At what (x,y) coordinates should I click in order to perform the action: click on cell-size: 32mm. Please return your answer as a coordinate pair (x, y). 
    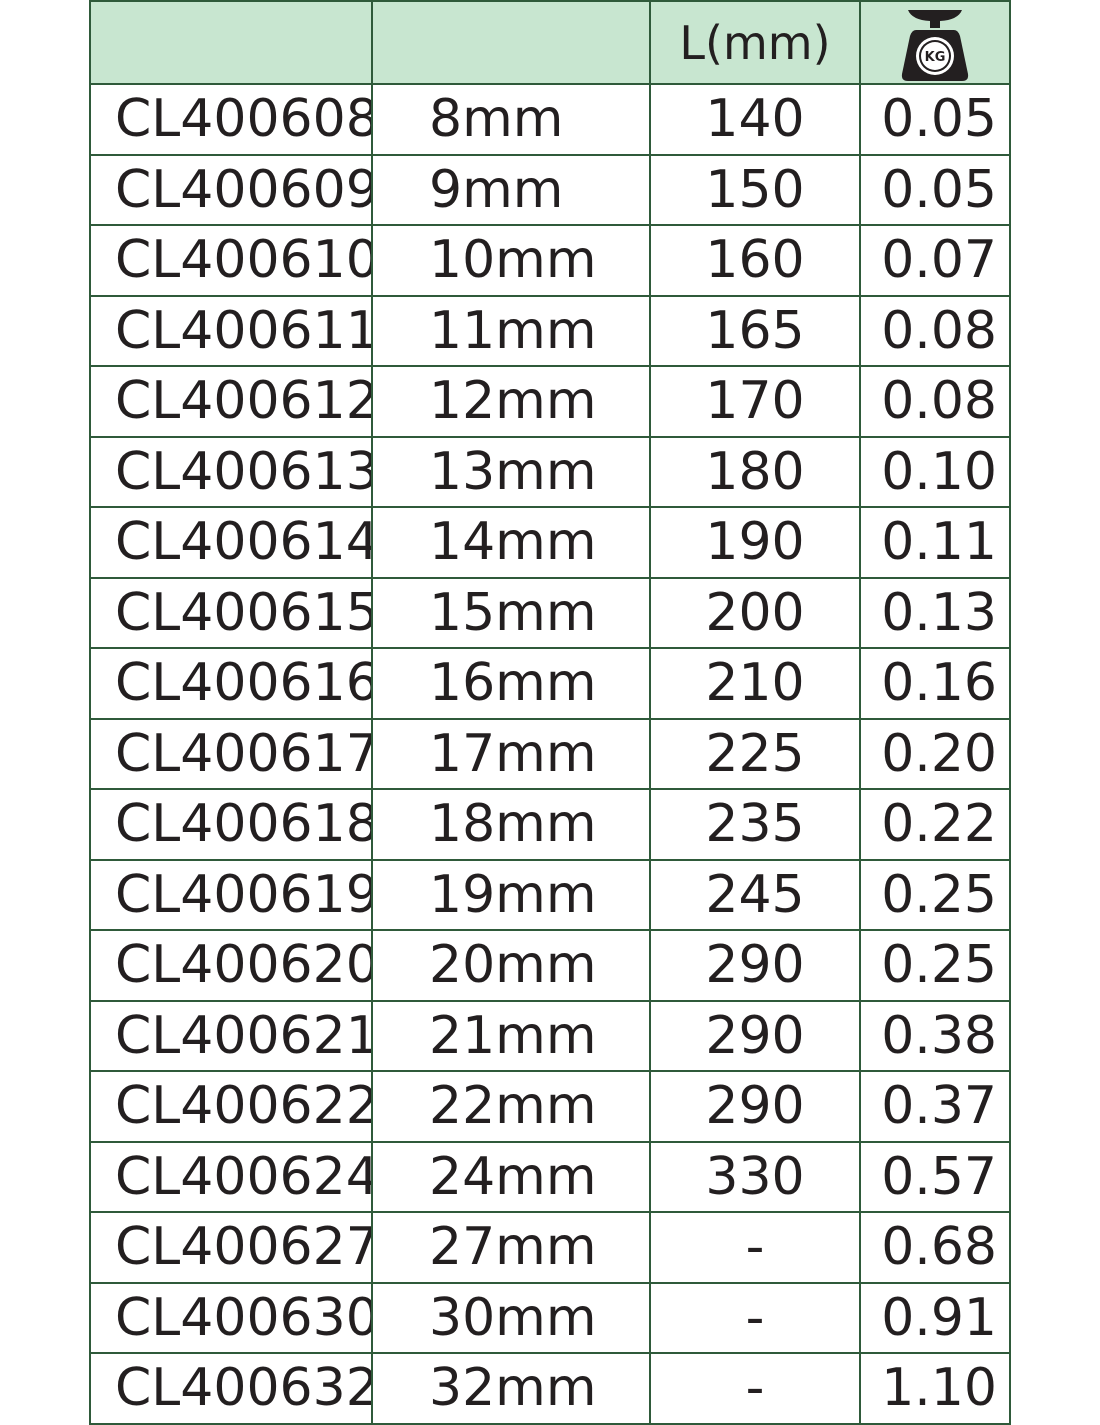
    Looking at the image, I should click on (511, 1388).